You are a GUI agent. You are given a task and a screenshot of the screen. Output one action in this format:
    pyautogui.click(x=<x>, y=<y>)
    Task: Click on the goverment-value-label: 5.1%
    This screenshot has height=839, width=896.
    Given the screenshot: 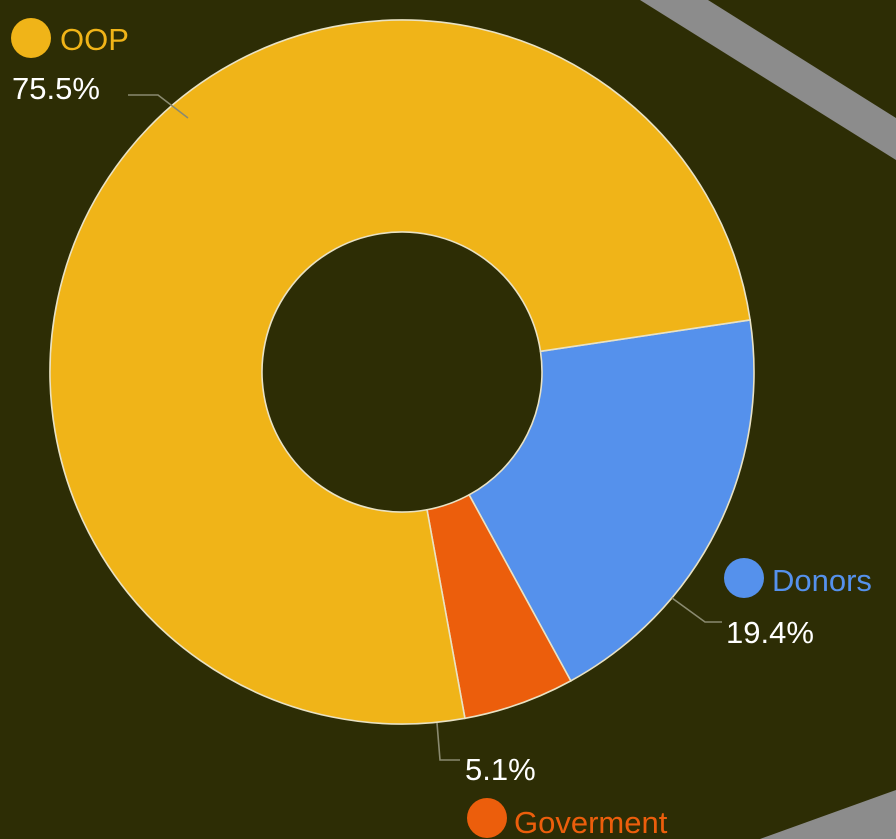 What is the action you would take?
    pyautogui.click(x=500, y=769)
    